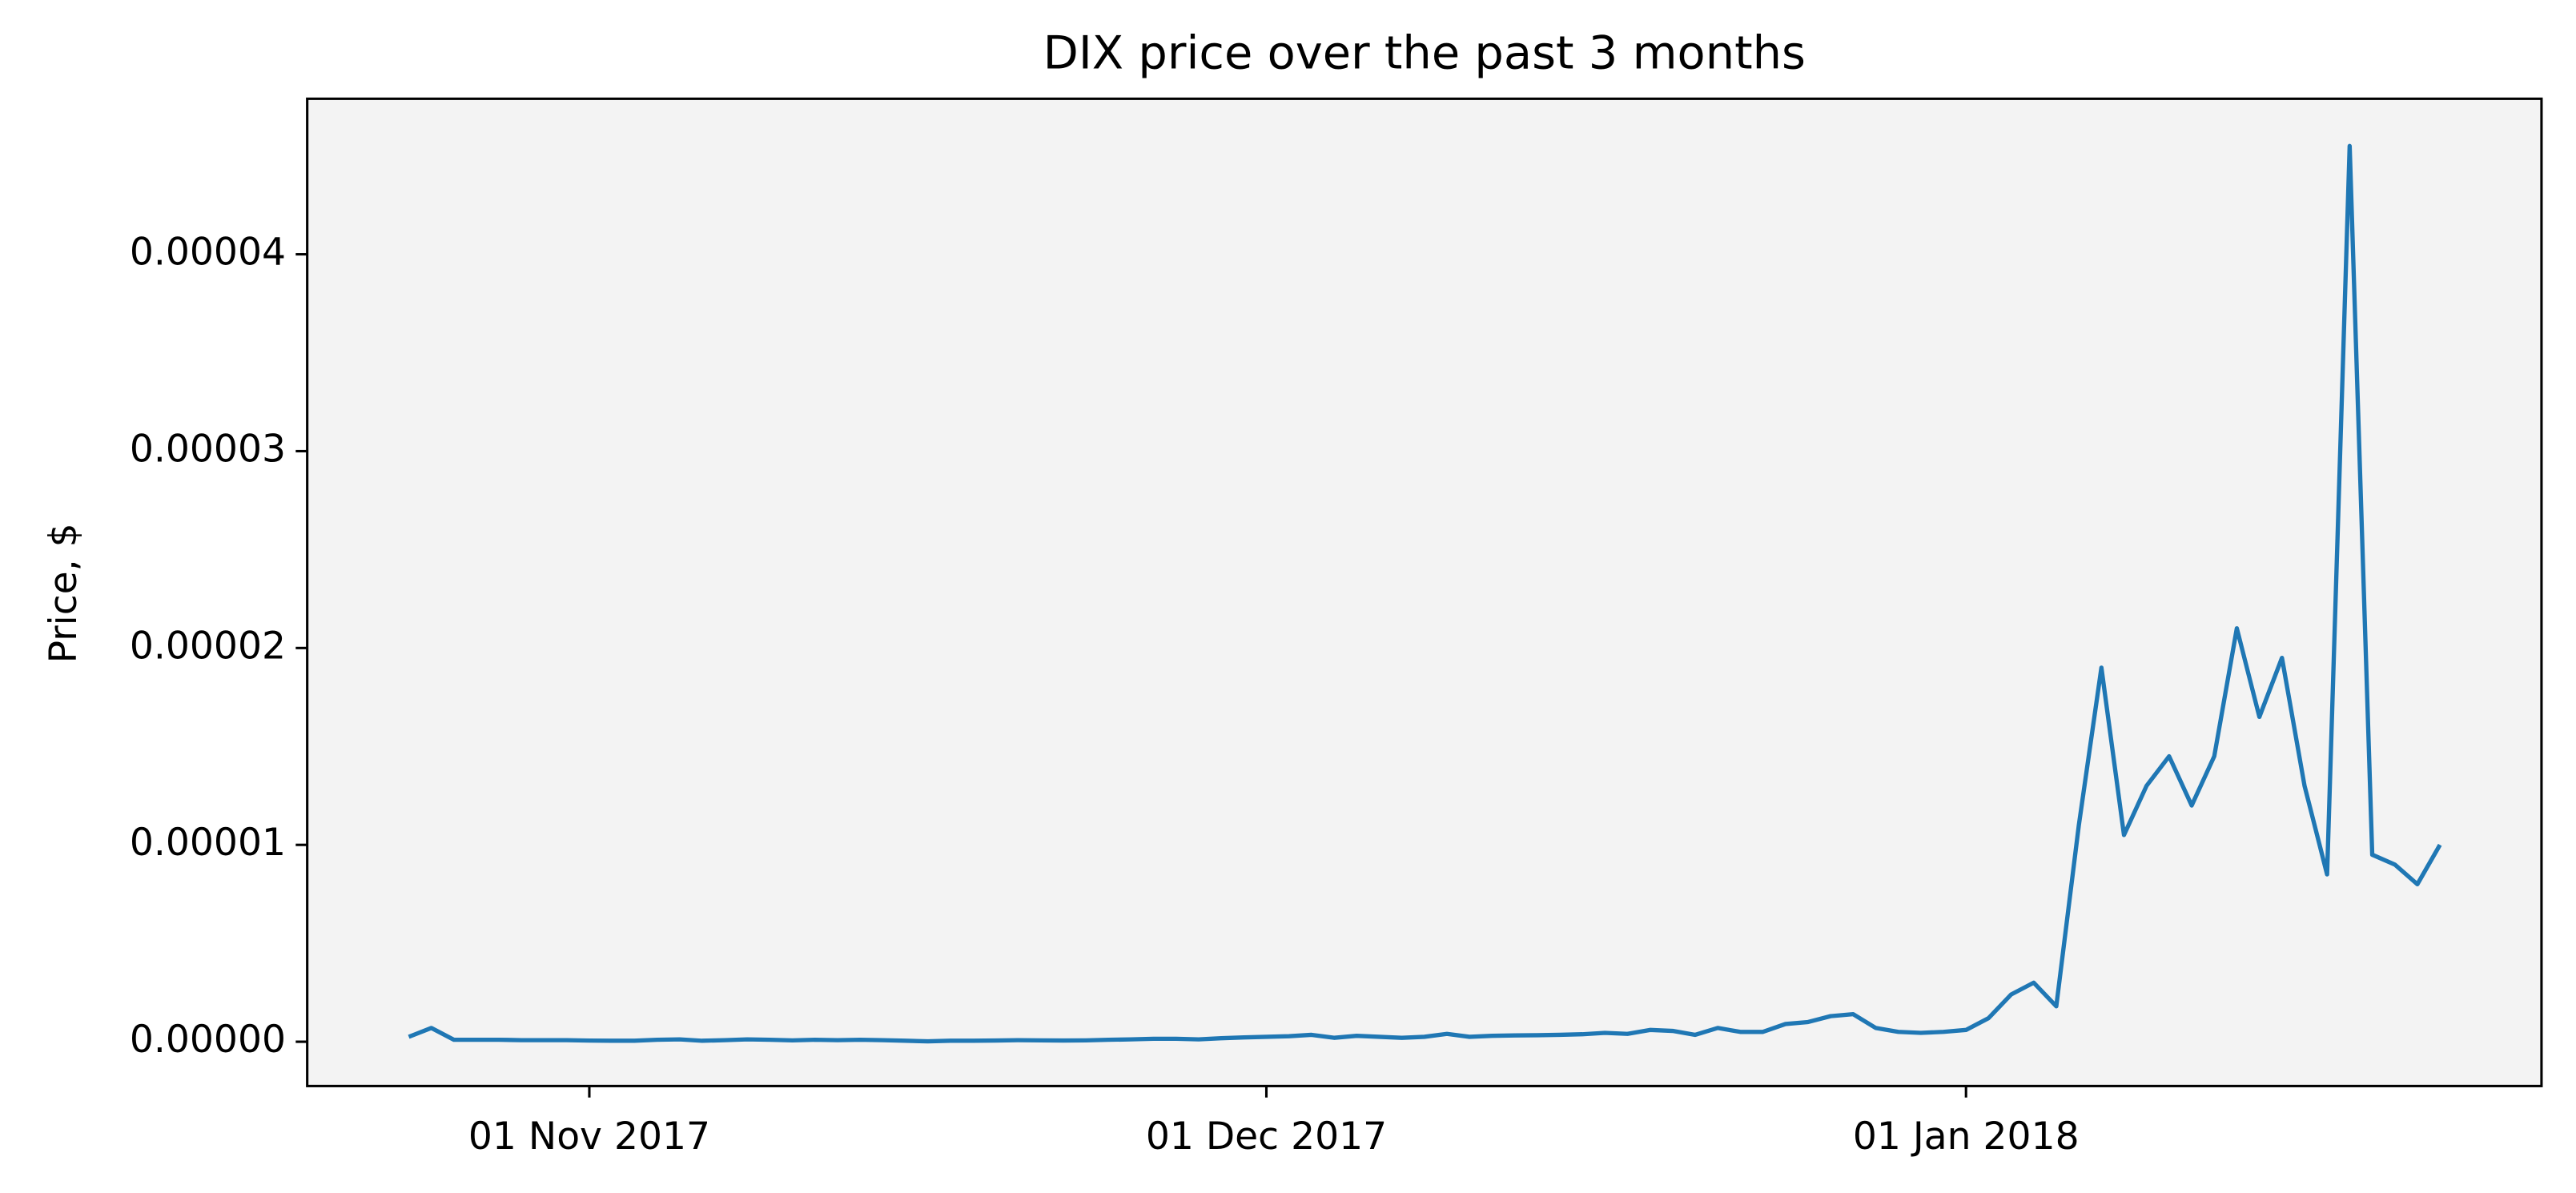 Image resolution: width=2576 pixels, height=1193 pixels. I want to click on y-tick-label: 0.00004, so click(208, 253).